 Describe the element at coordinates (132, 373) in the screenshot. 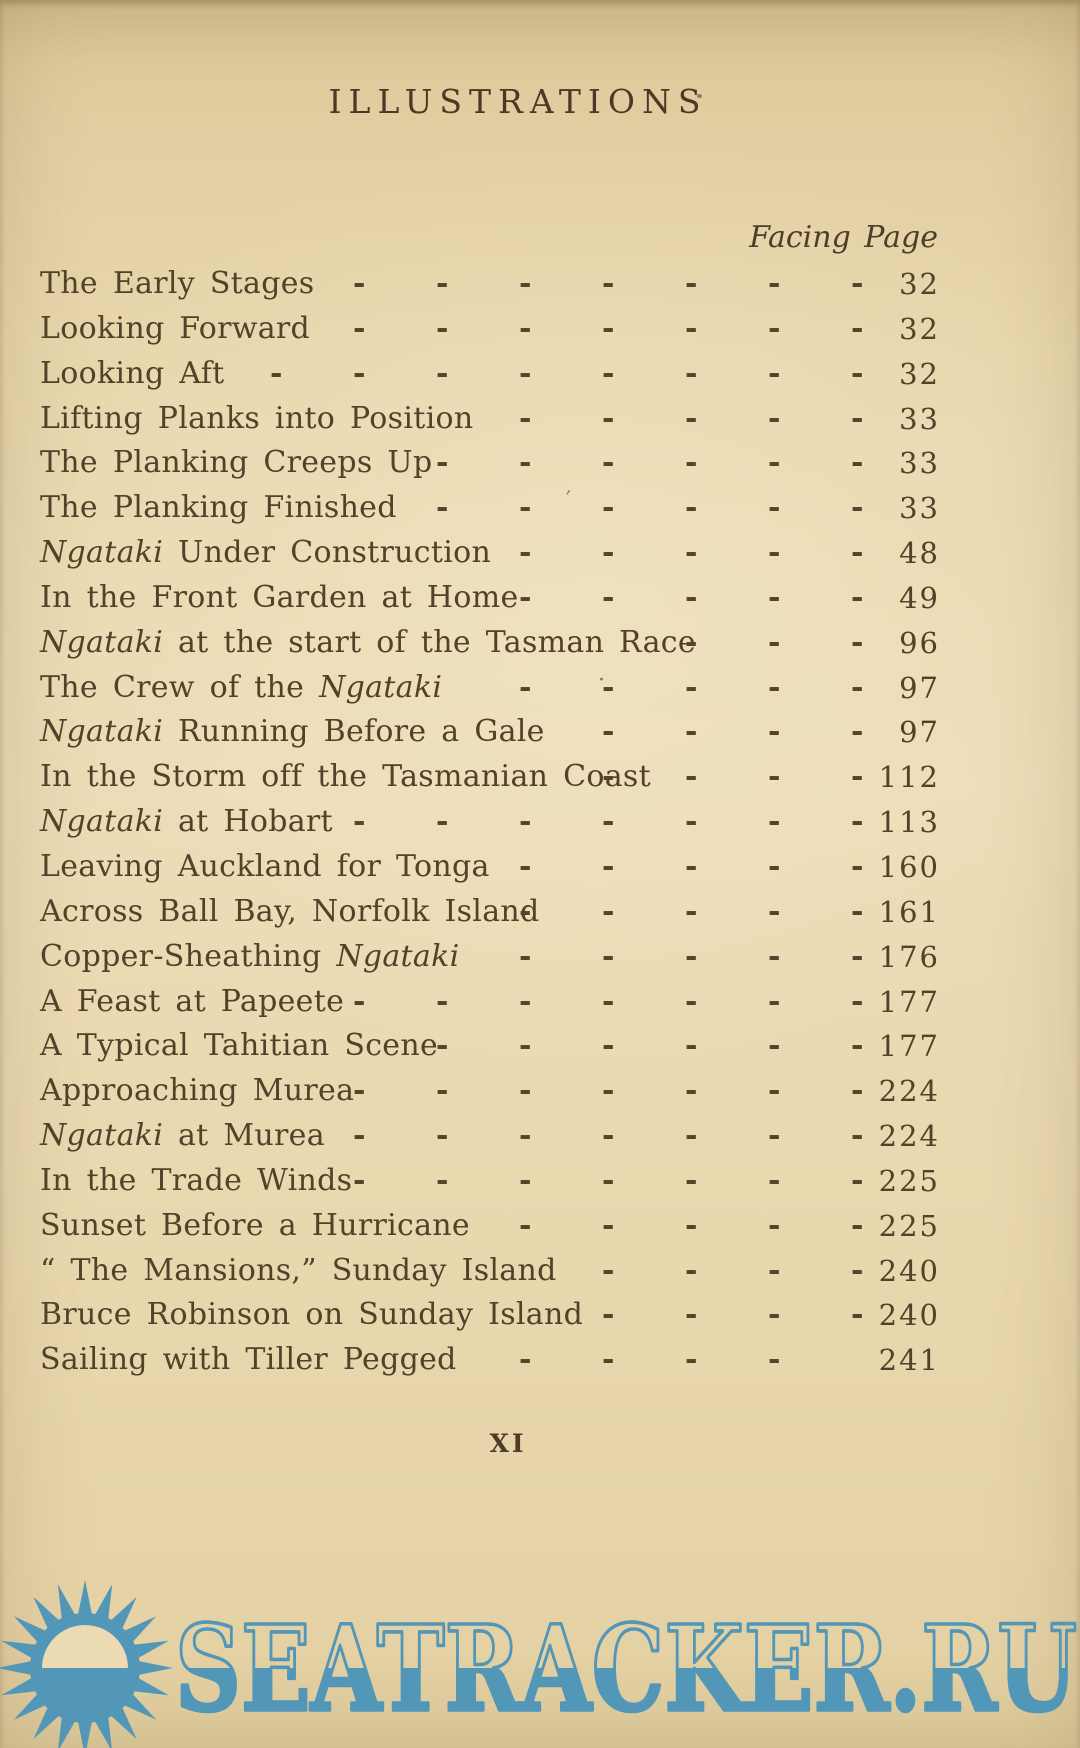

I see `illustration-title: Looking Aft` at that location.